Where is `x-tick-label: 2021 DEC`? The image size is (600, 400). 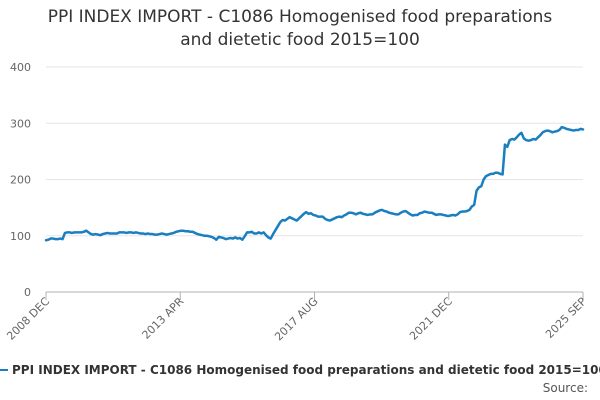 x-tick-label: 2021 DEC is located at coordinates (431, 319).